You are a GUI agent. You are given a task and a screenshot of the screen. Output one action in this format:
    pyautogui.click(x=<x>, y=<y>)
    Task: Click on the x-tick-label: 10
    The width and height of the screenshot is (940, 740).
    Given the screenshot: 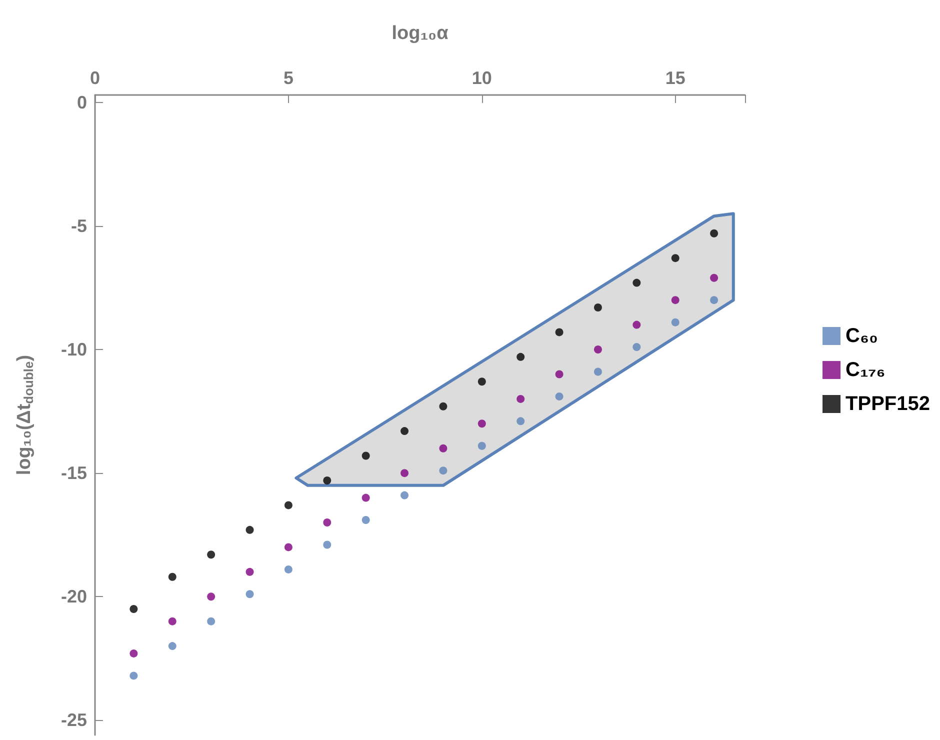 What is the action you would take?
    pyautogui.click(x=482, y=78)
    